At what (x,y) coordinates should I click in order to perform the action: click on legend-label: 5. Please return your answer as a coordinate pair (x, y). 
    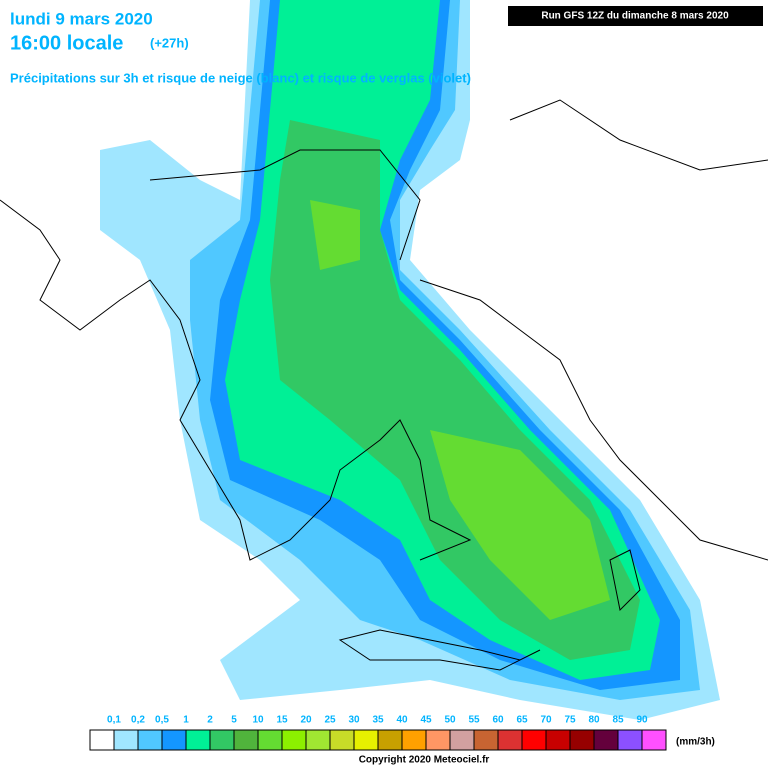
    Looking at the image, I should click on (234, 720).